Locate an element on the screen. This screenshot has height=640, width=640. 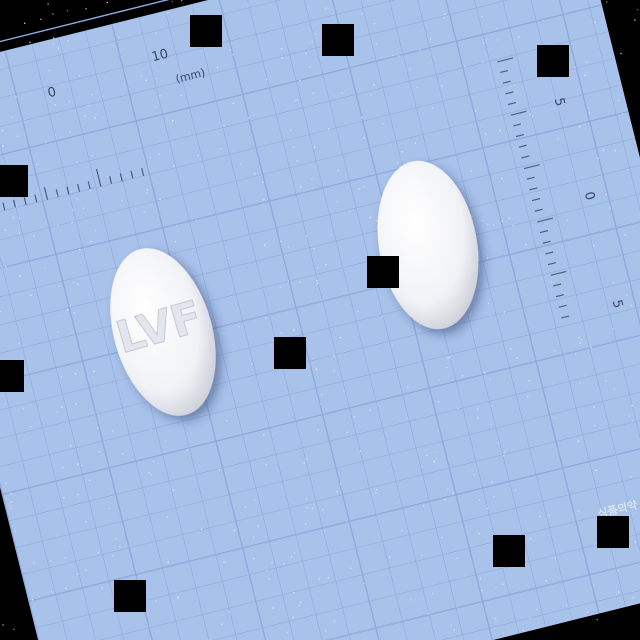
pill is located at coordinates (428, 245).